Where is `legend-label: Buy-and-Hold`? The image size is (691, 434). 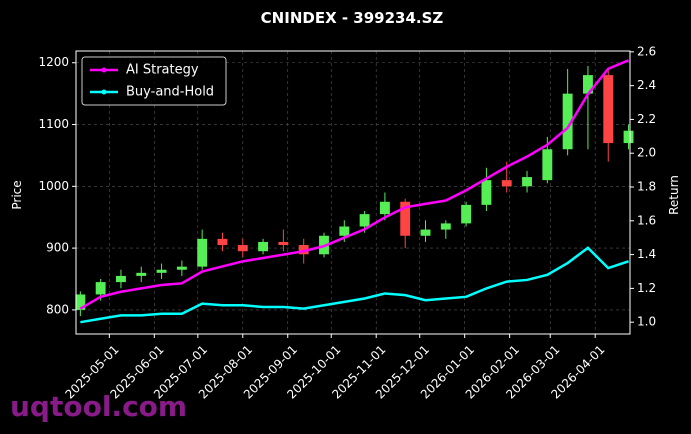
legend-label: Buy-and-Hold is located at coordinates (170, 92).